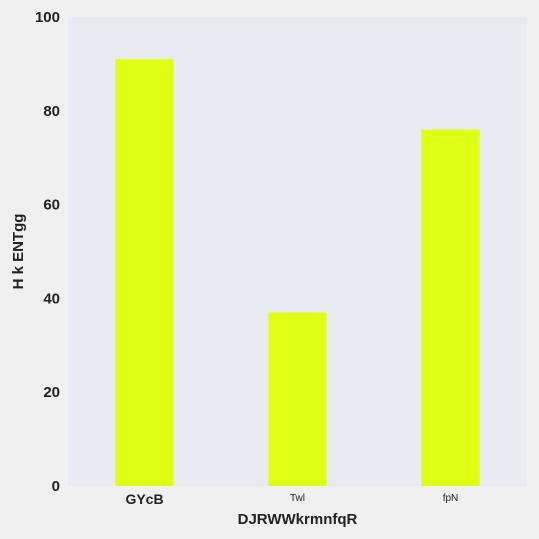 Image resolution: width=539 pixels, height=539 pixels. I want to click on x-axis-ticks: GYcB Twl fpN, so click(291, 499).